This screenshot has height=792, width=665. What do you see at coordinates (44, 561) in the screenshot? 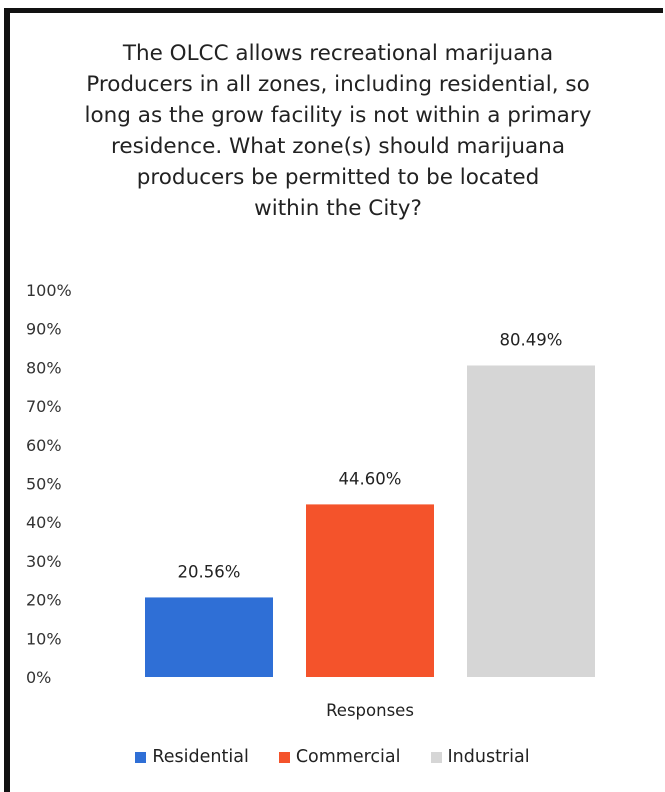
I see `y-tick-label: 30%` at bounding box center [44, 561].